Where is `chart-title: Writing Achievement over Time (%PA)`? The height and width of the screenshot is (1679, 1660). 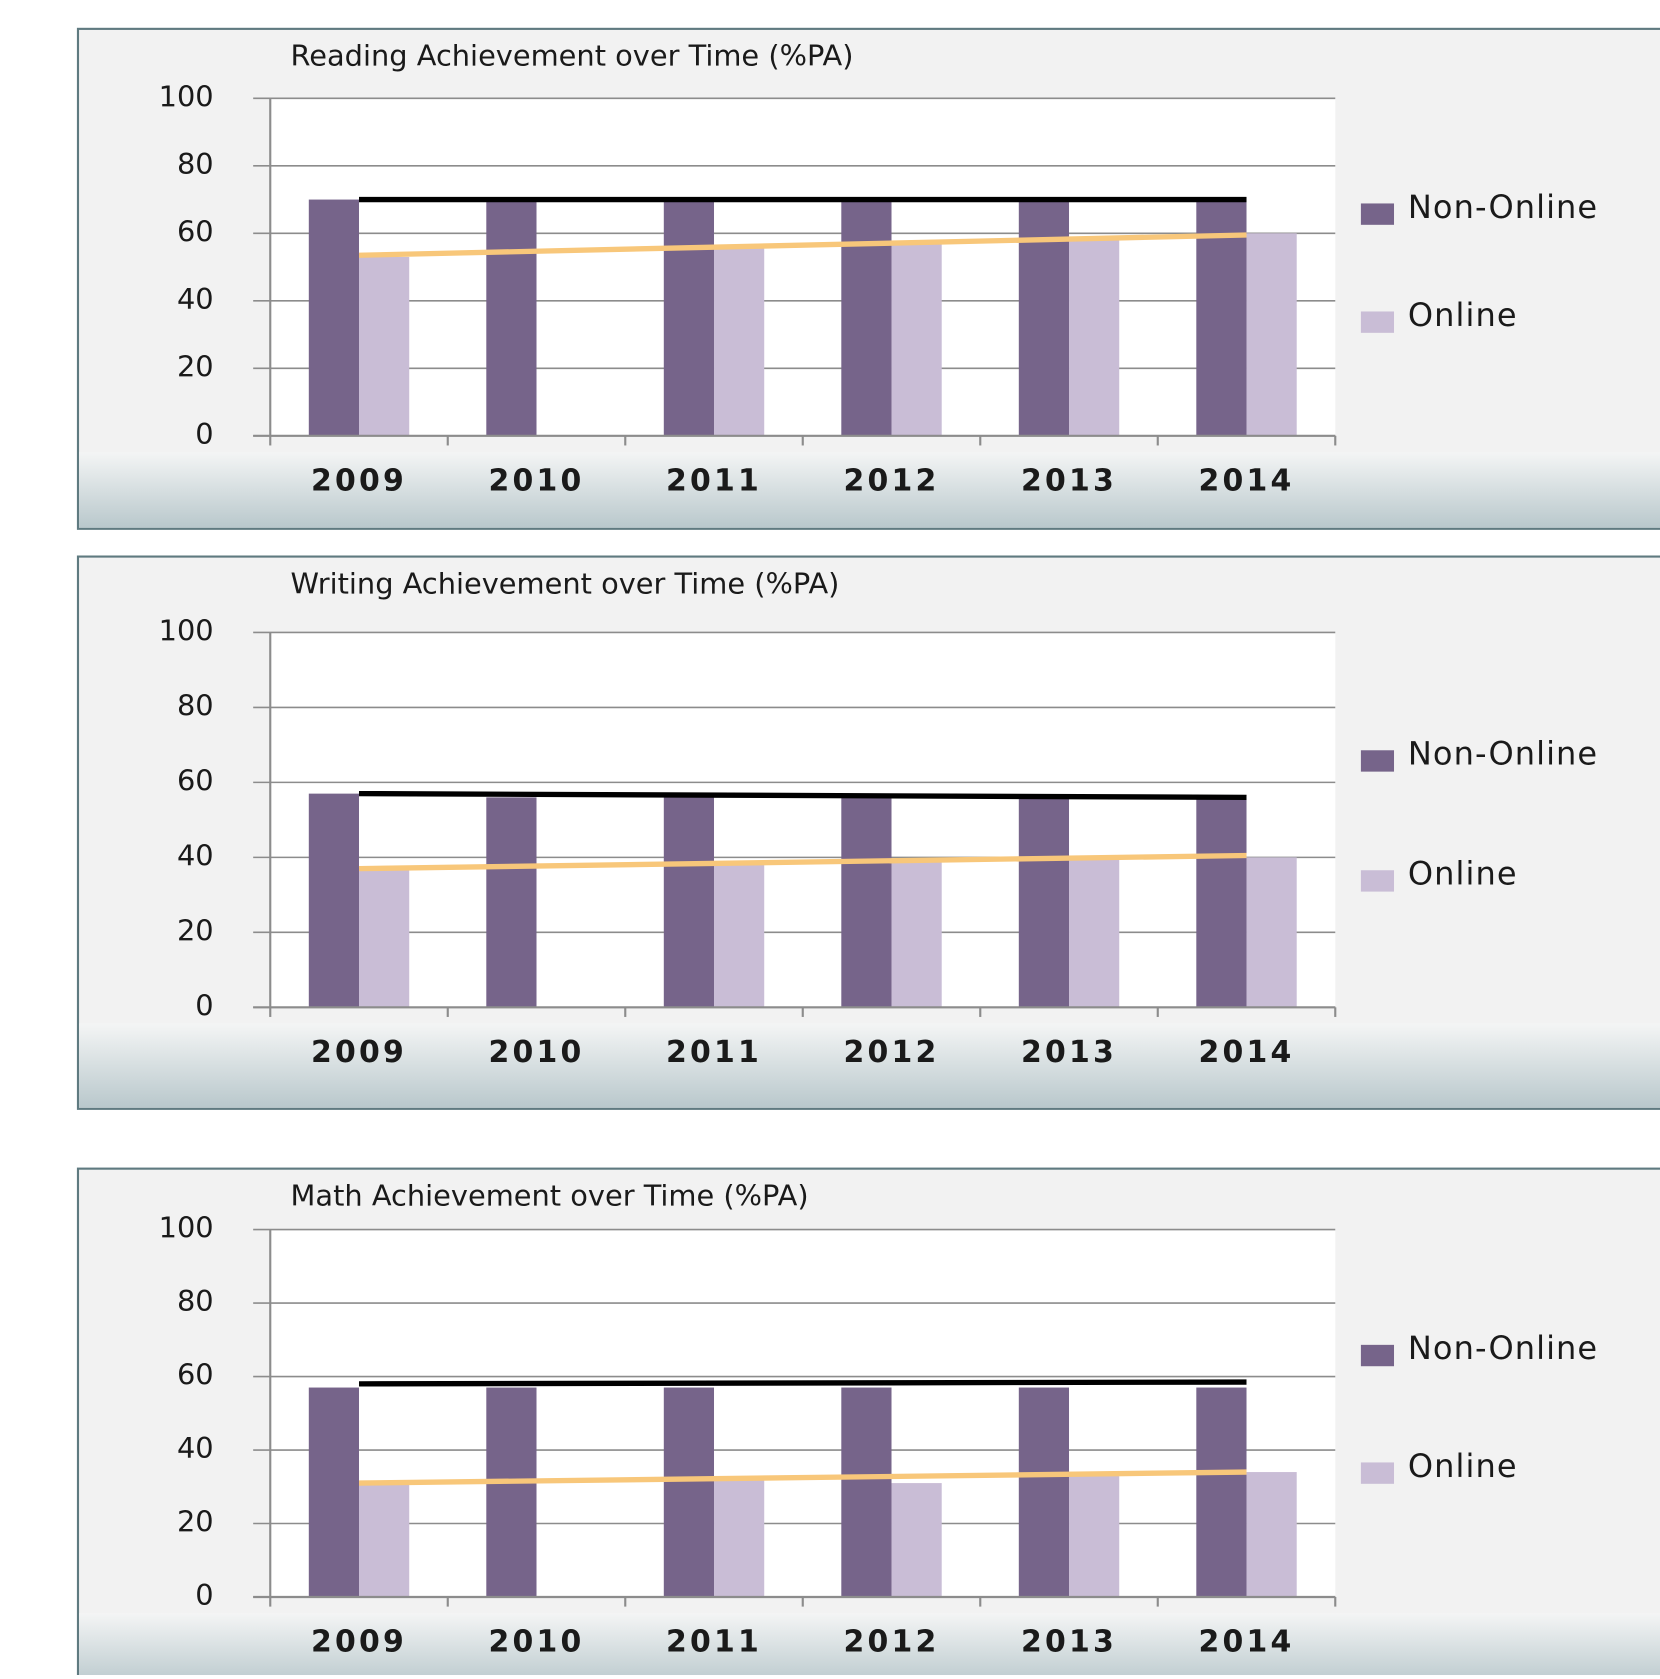
chart-title: Writing Achievement over Time (%PA) is located at coordinates (565, 583).